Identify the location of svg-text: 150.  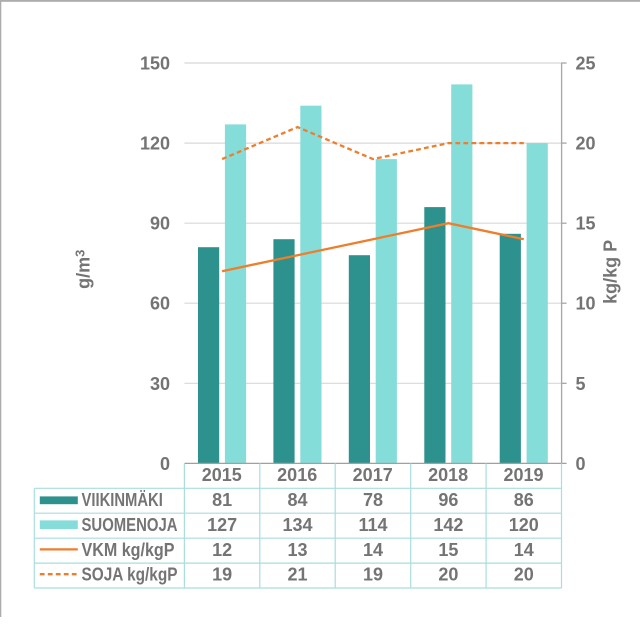
(155, 64).